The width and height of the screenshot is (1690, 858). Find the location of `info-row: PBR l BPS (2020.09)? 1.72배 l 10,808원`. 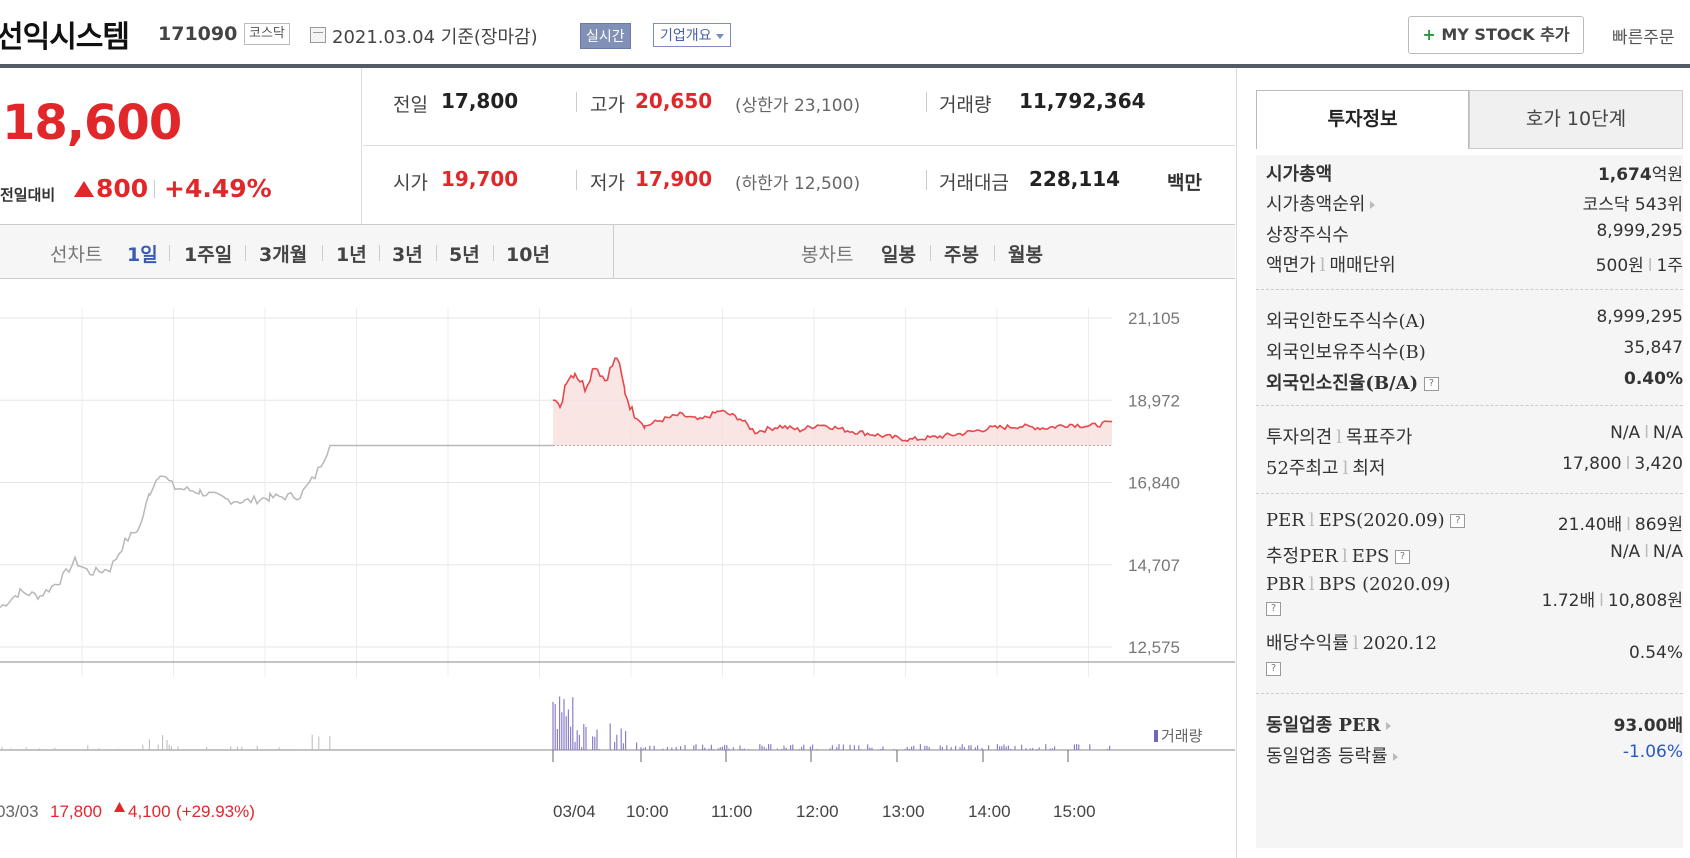

info-row: PBR l BPS (2020.09)? 1.72배 l 10,808원 is located at coordinates (1474, 599).